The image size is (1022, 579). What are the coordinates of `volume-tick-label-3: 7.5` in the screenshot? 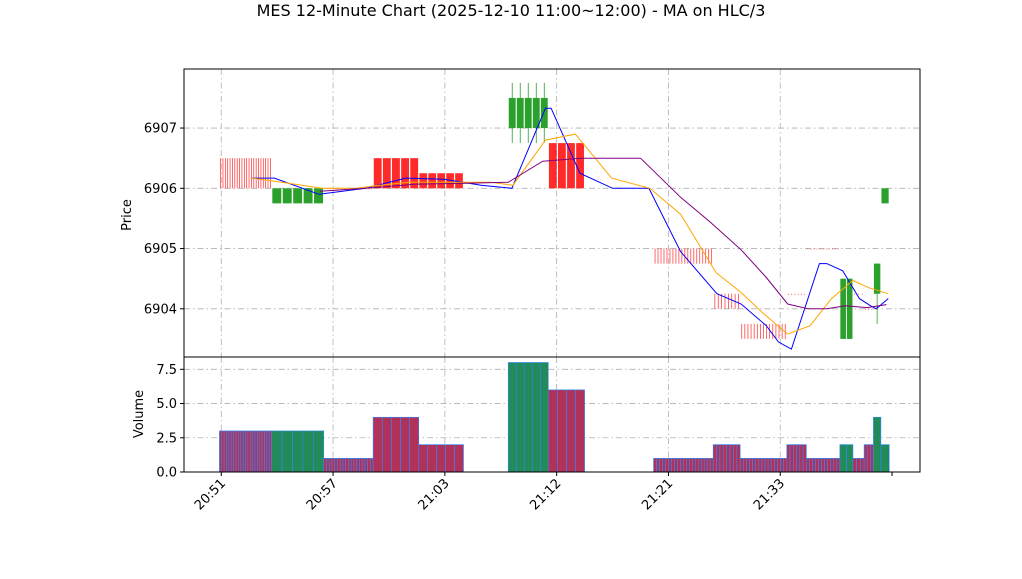 It's located at (166, 370).